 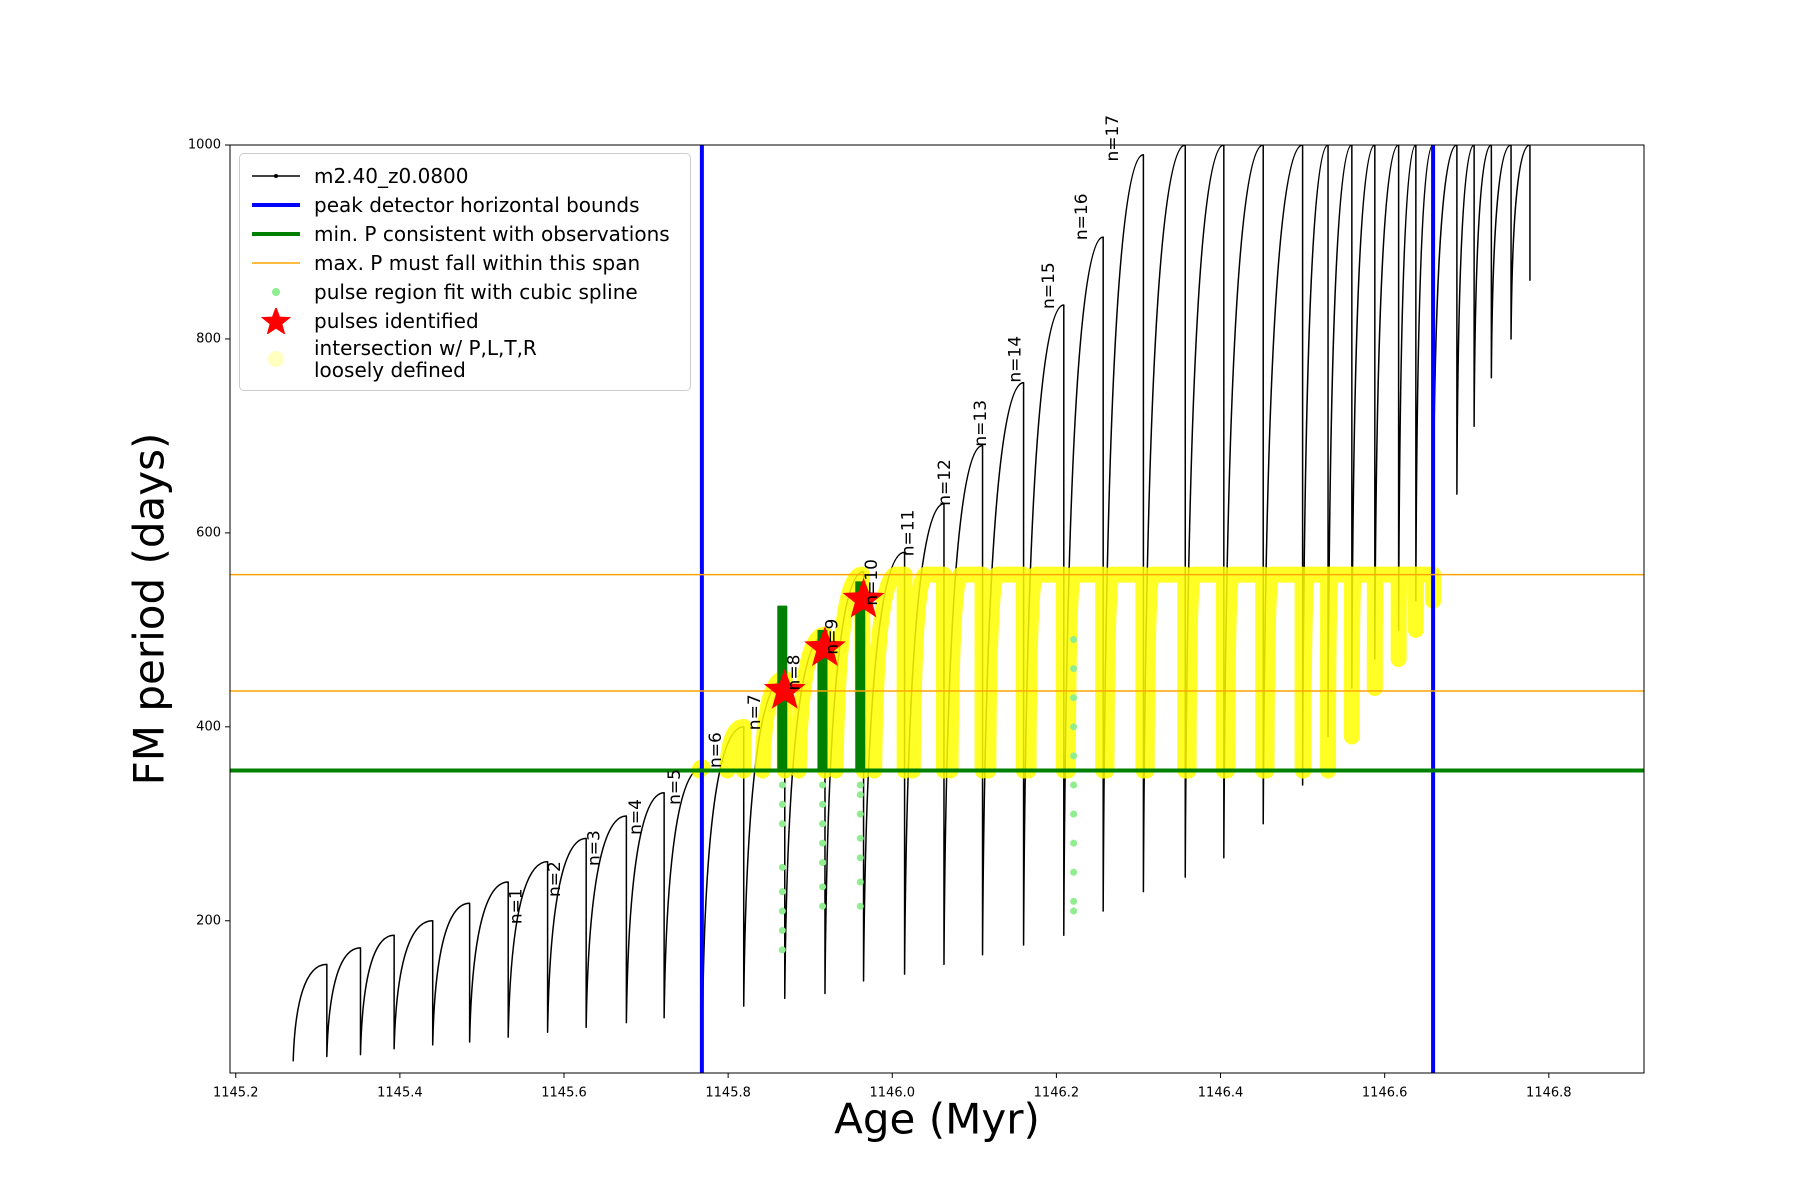 I want to click on annotation: n=9, so click(x=832, y=637).